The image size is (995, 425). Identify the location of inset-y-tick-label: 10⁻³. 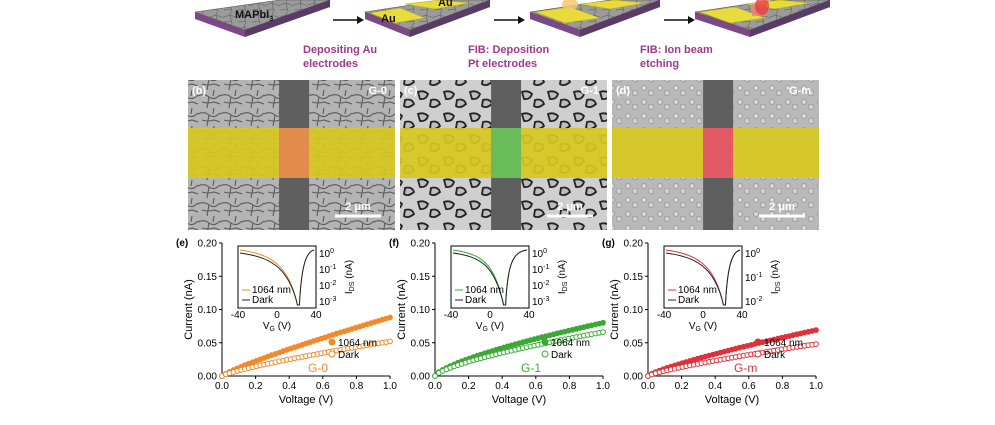
(327, 302).